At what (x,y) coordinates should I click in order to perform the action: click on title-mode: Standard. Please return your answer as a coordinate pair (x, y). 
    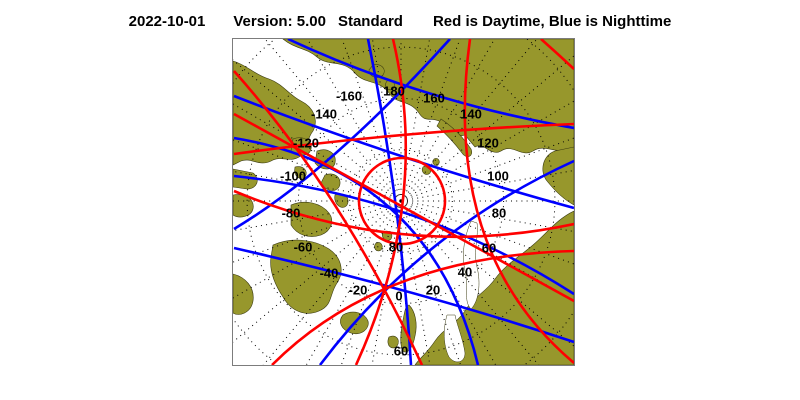
    Looking at the image, I should click on (370, 21).